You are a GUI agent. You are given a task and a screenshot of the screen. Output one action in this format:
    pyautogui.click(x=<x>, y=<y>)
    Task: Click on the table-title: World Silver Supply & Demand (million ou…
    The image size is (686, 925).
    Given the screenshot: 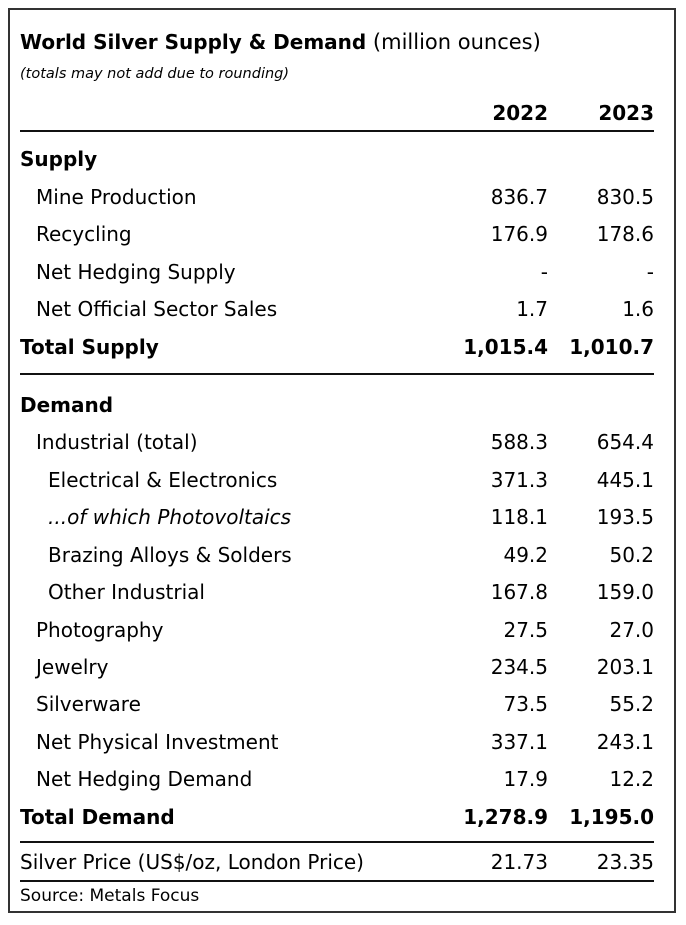 What is the action you would take?
    pyautogui.click(x=280, y=42)
    